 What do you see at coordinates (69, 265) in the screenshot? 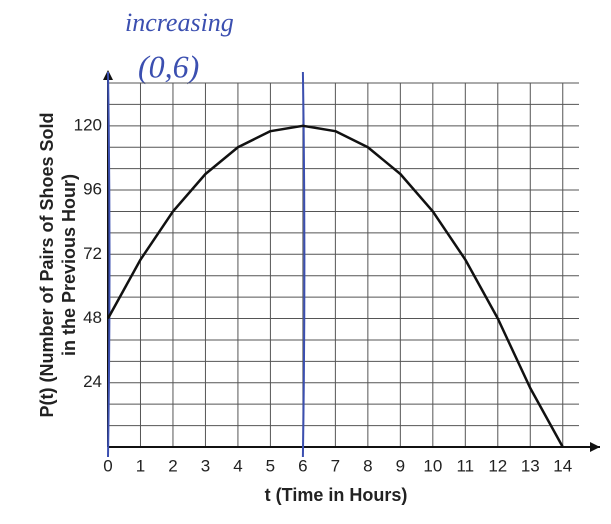
I see `y-axis-label: in the Previous Hour)` at bounding box center [69, 265].